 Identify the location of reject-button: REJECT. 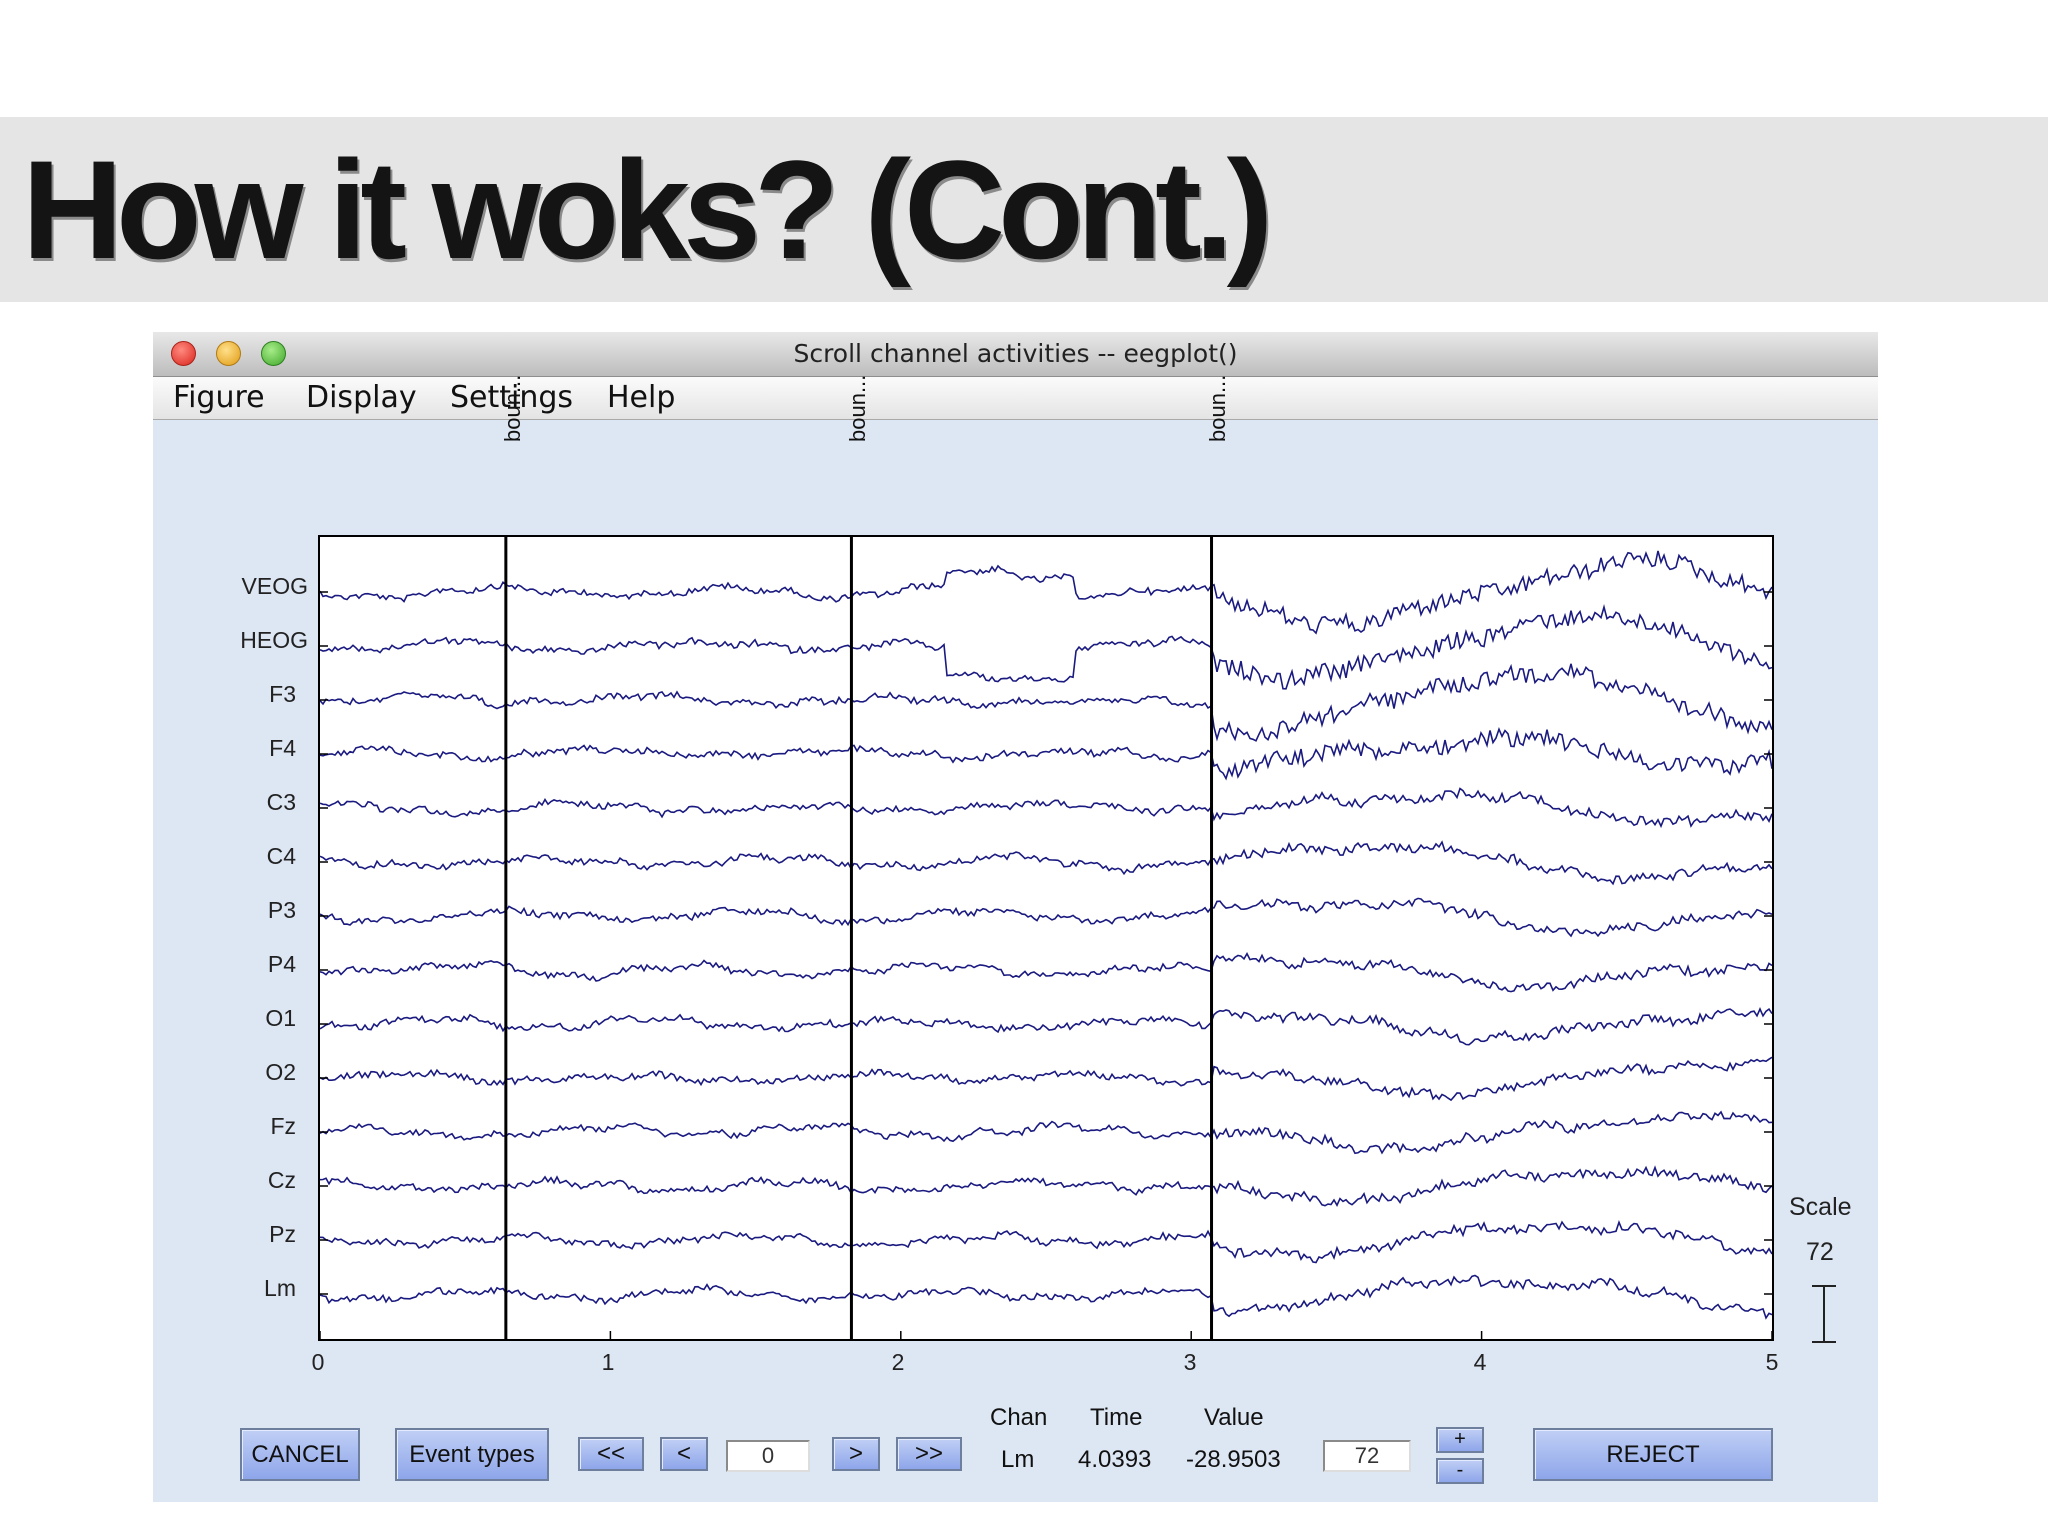
(1653, 1454).